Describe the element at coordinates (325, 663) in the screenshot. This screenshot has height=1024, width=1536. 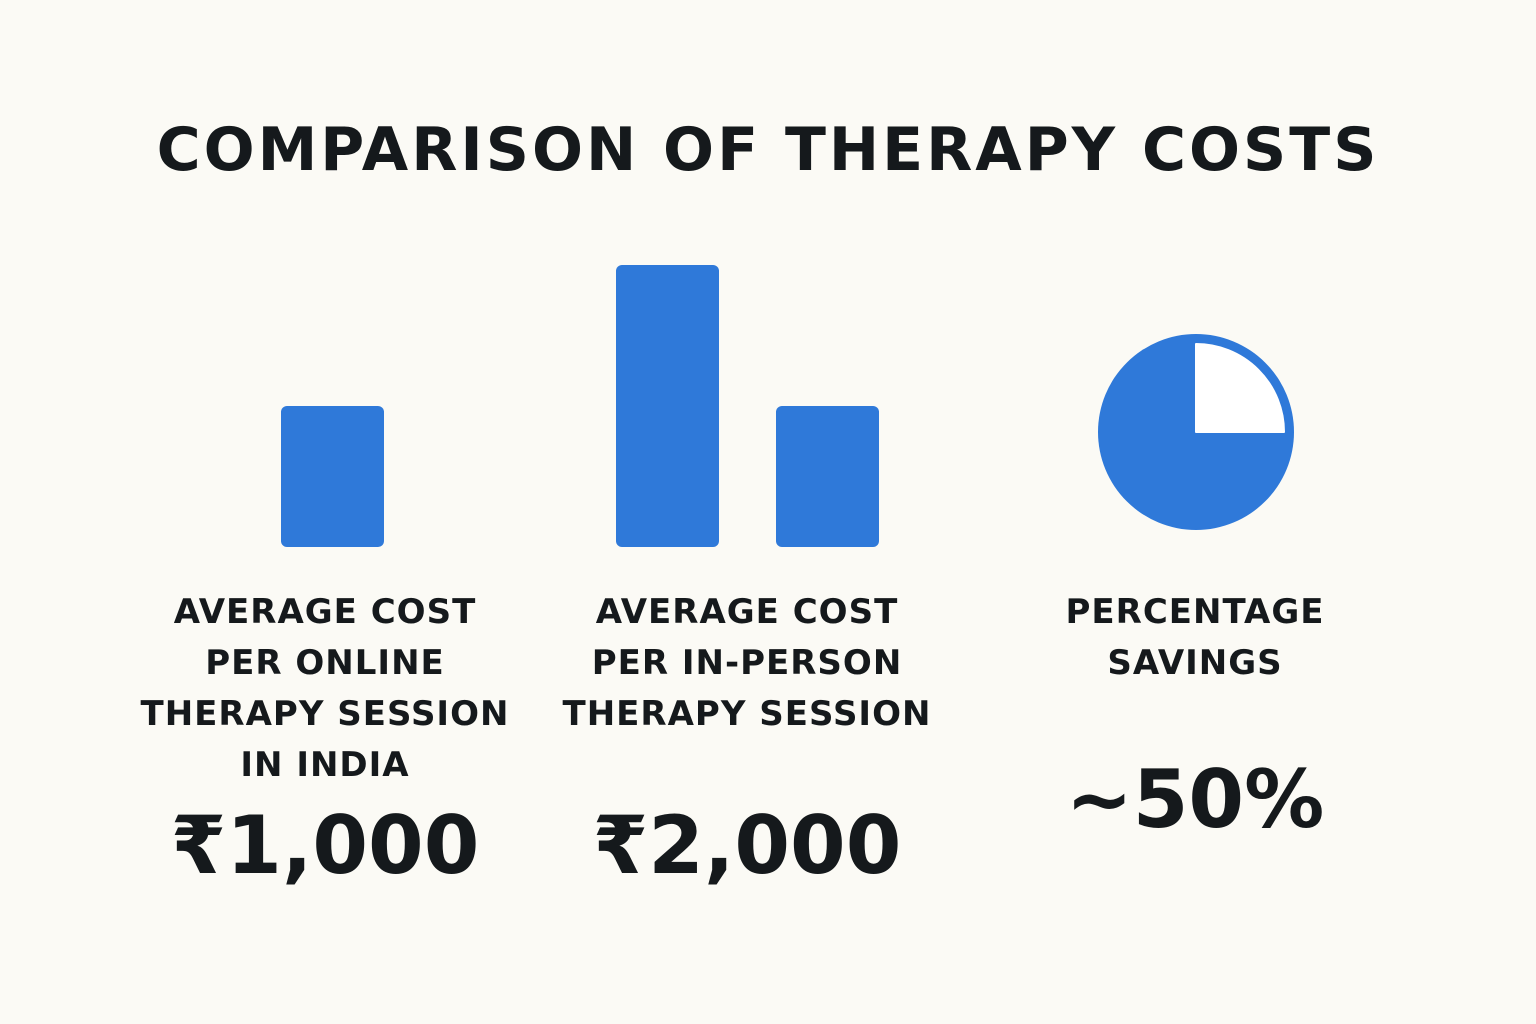
I see `label-line: PER ONLINE` at that location.